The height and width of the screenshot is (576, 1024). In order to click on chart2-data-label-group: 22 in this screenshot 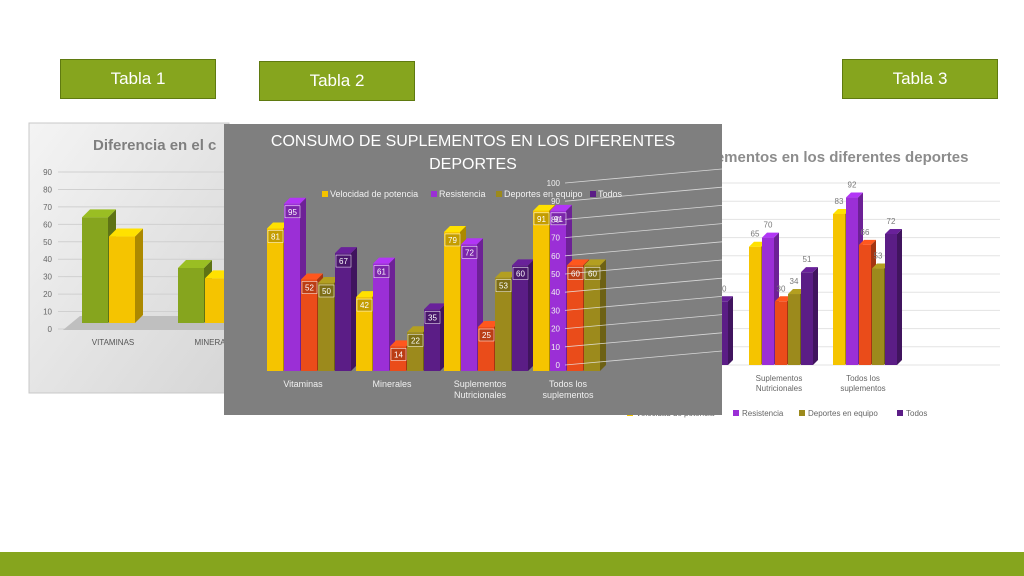, I will do `click(415, 340)`.